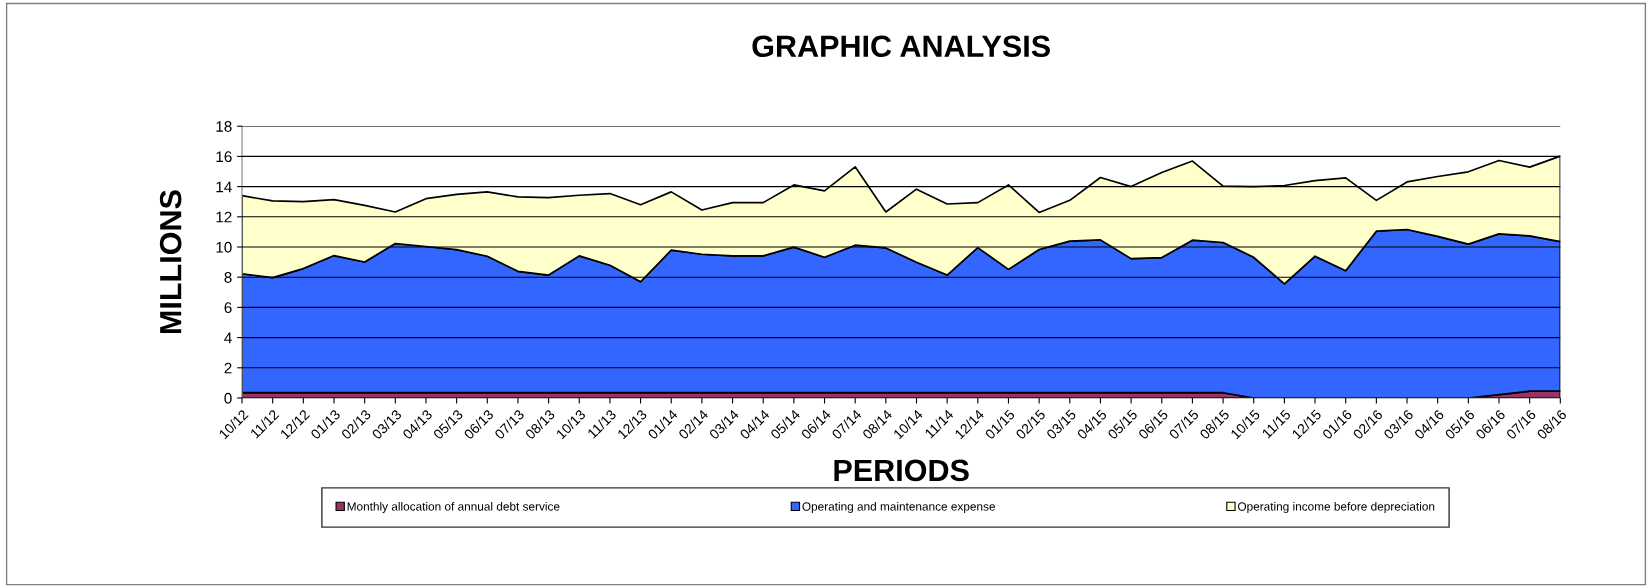 The width and height of the screenshot is (1652, 587). Describe the element at coordinates (901, 470) in the screenshot. I see `x-axis-title: PERIODS` at that location.